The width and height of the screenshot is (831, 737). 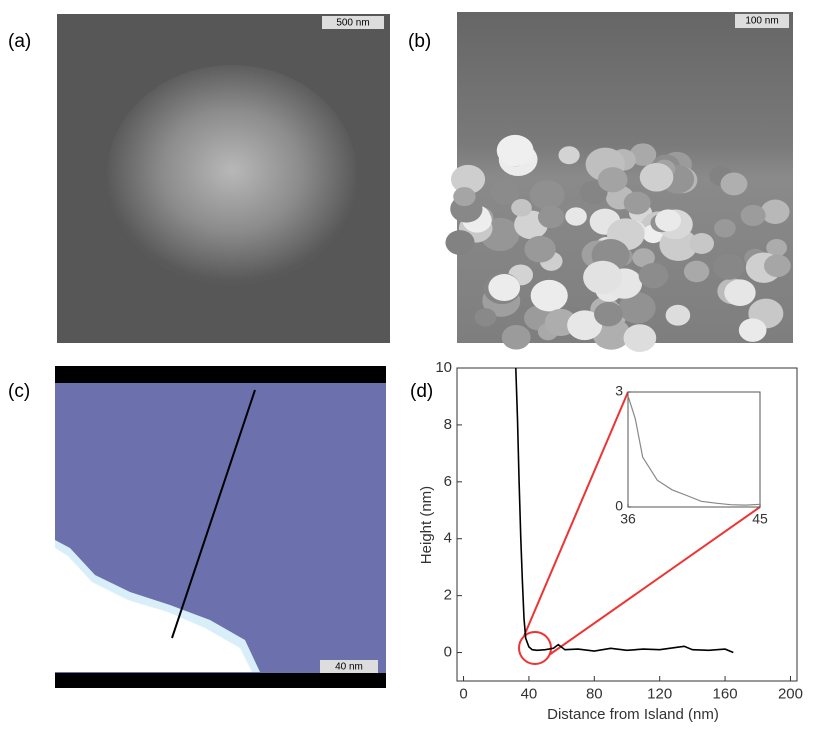 What do you see at coordinates (448, 538) in the screenshot?
I see `y-tick-label: 4` at bounding box center [448, 538].